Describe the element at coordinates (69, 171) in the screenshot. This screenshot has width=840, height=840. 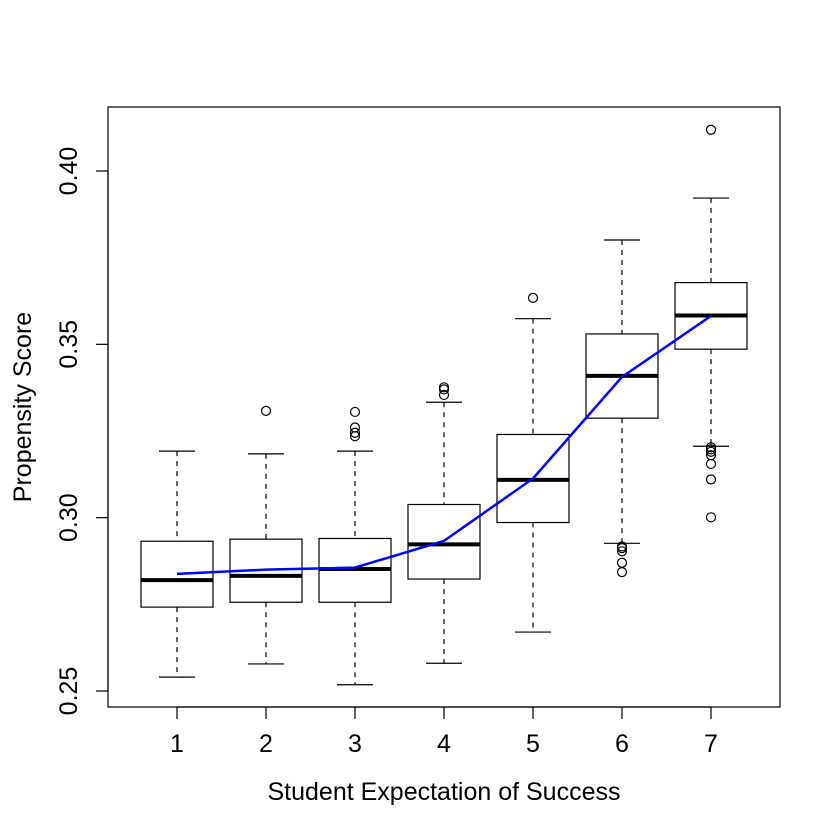
I see `y-tick-label: 0.40` at that location.